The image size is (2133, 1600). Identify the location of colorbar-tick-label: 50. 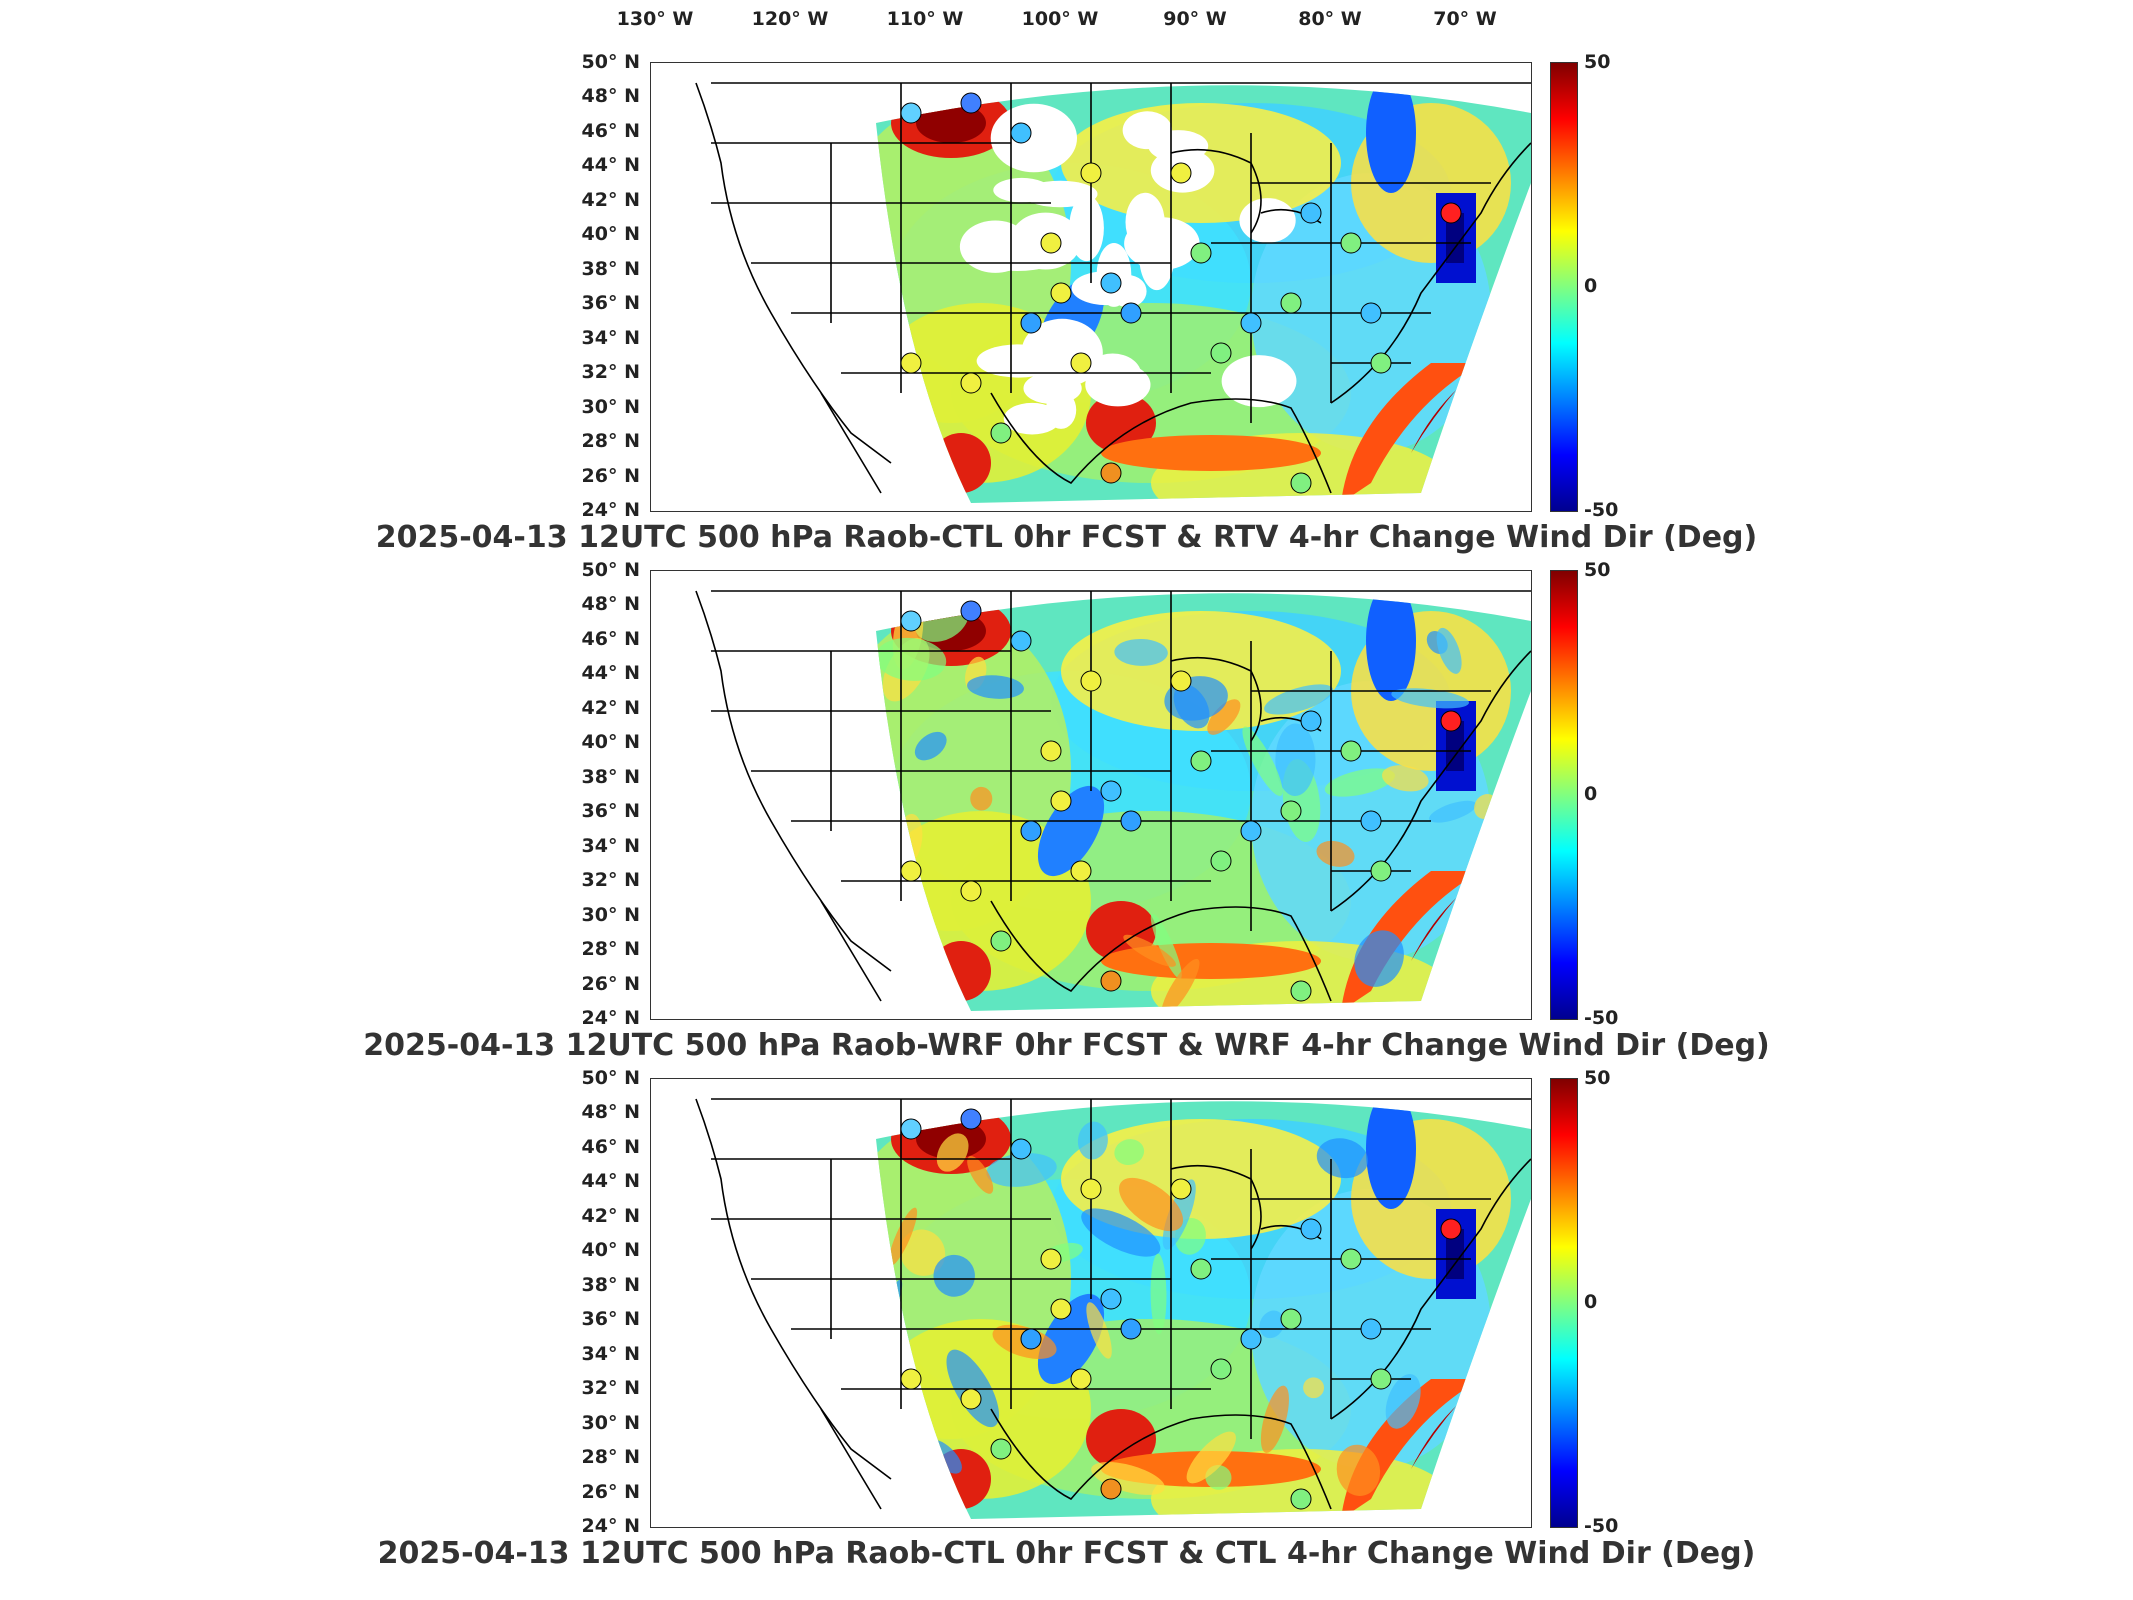
(1597, 570).